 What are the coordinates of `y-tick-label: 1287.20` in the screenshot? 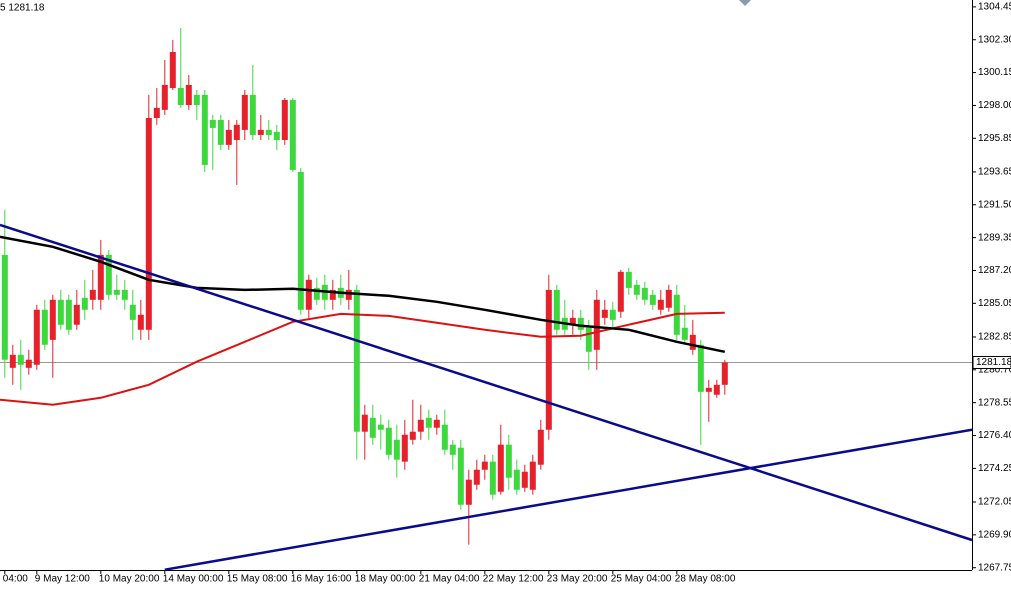 It's located at (994, 270).